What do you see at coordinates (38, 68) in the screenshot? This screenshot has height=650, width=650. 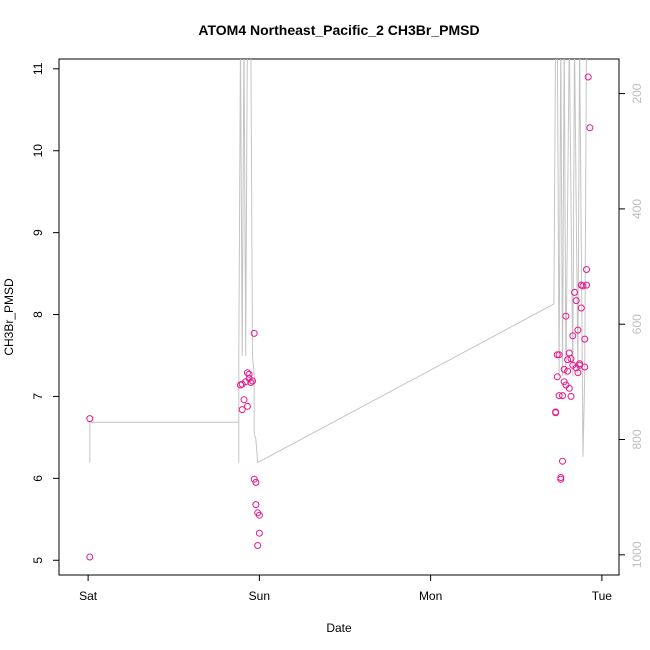 I see `y-tick-label: 11` at bounding box center [38, 68].